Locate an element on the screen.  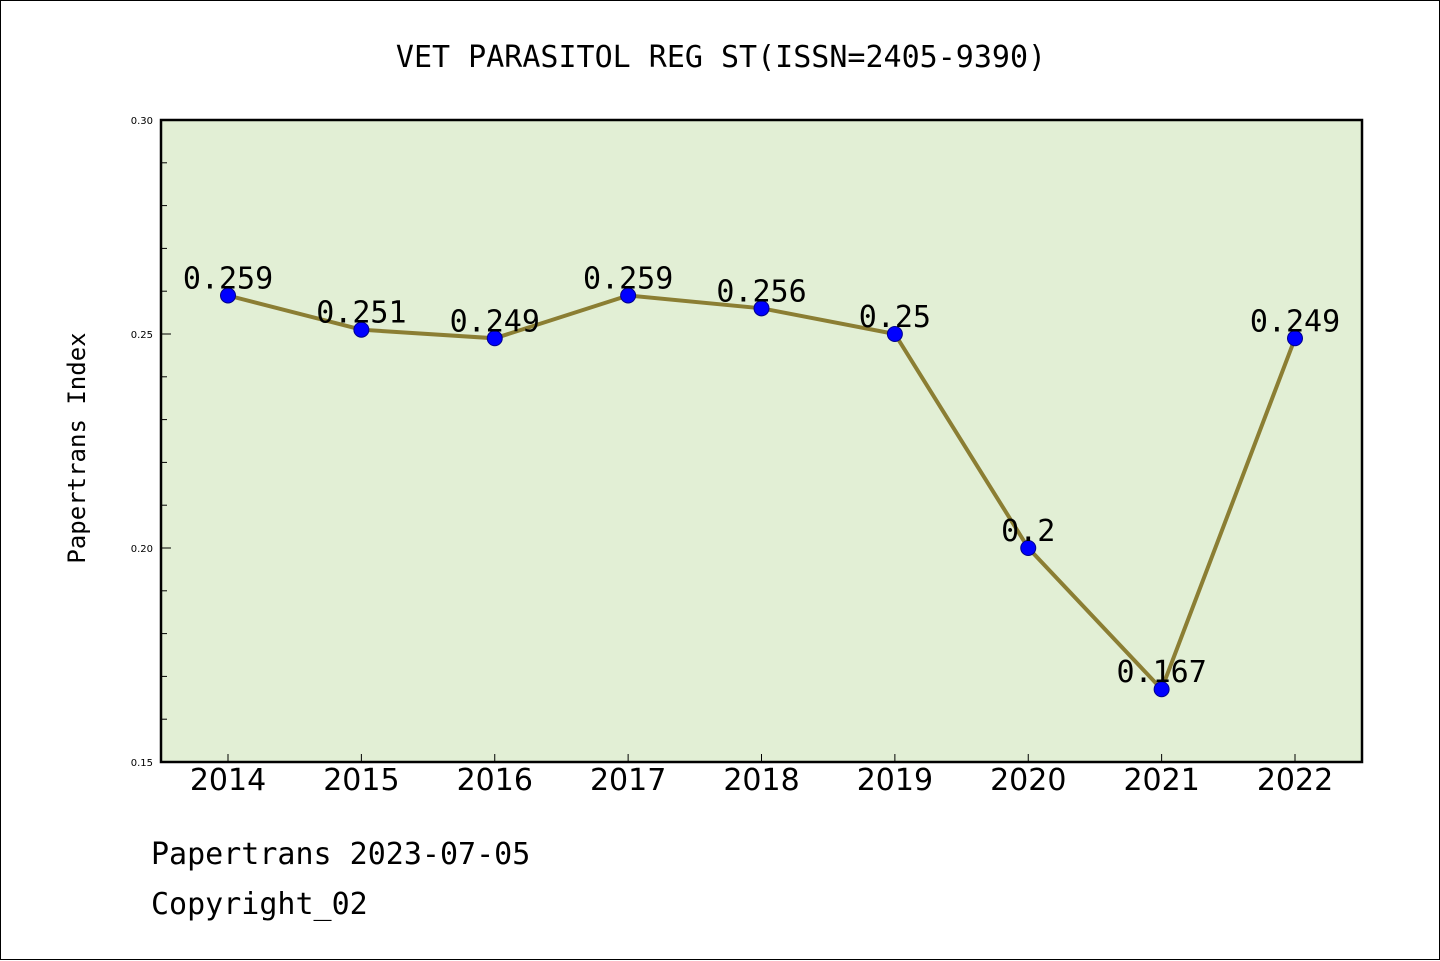
y-tick-label: 0.15 is located at coordinates (142, 763).